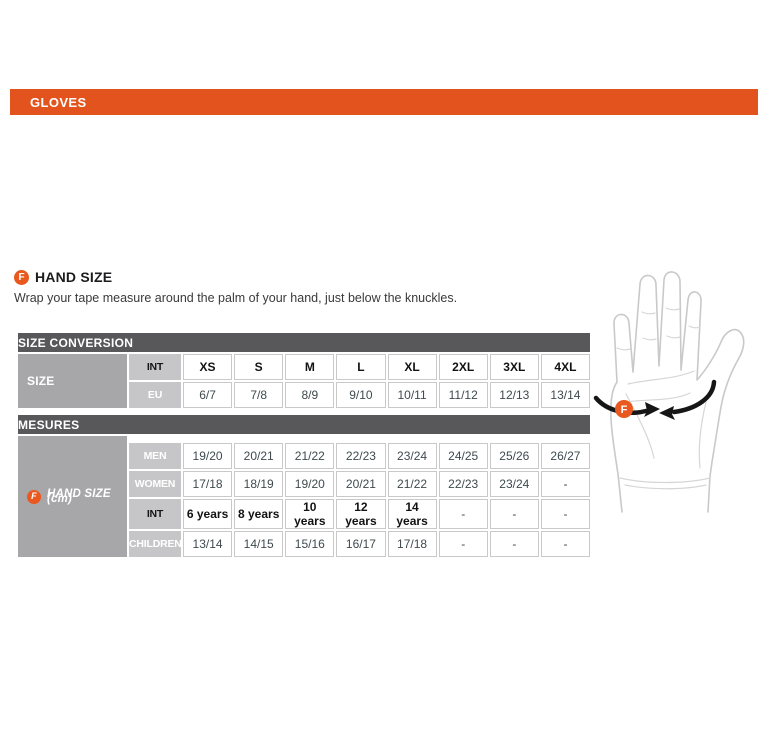 This screenshot has width=768, height=737. I want to click on size-value-cell: 4XL, so click(565, 367).